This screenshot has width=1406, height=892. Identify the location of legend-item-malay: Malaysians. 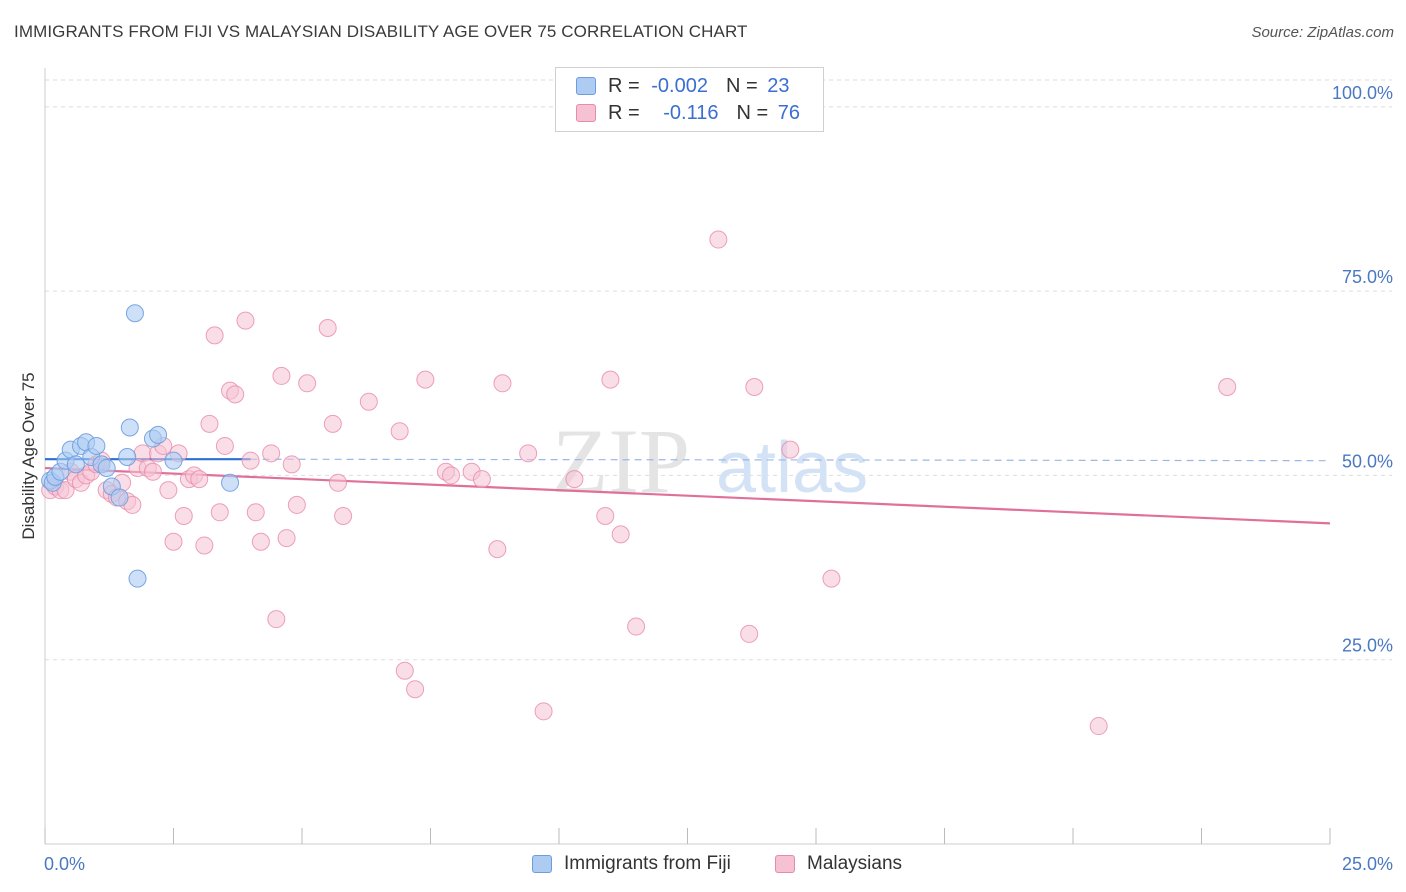
(838, 864).